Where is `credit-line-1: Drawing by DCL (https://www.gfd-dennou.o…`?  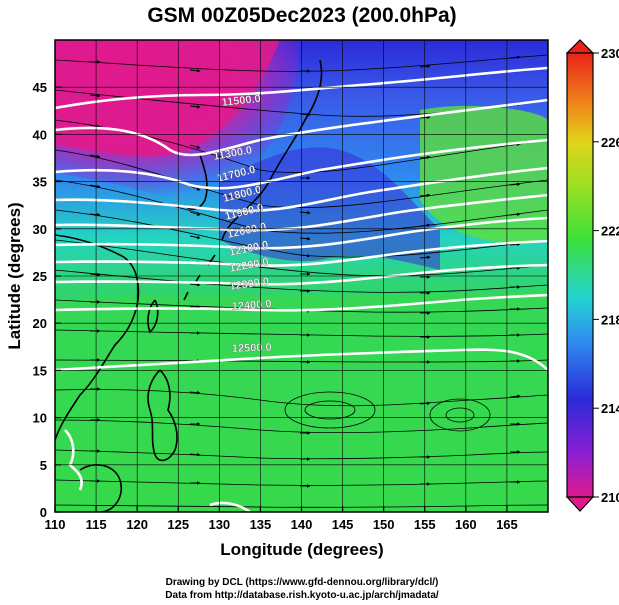 credit-line-1: Drawing by DCL (https://www.gfd-dennou.o… is located at coordinates (302, 582).